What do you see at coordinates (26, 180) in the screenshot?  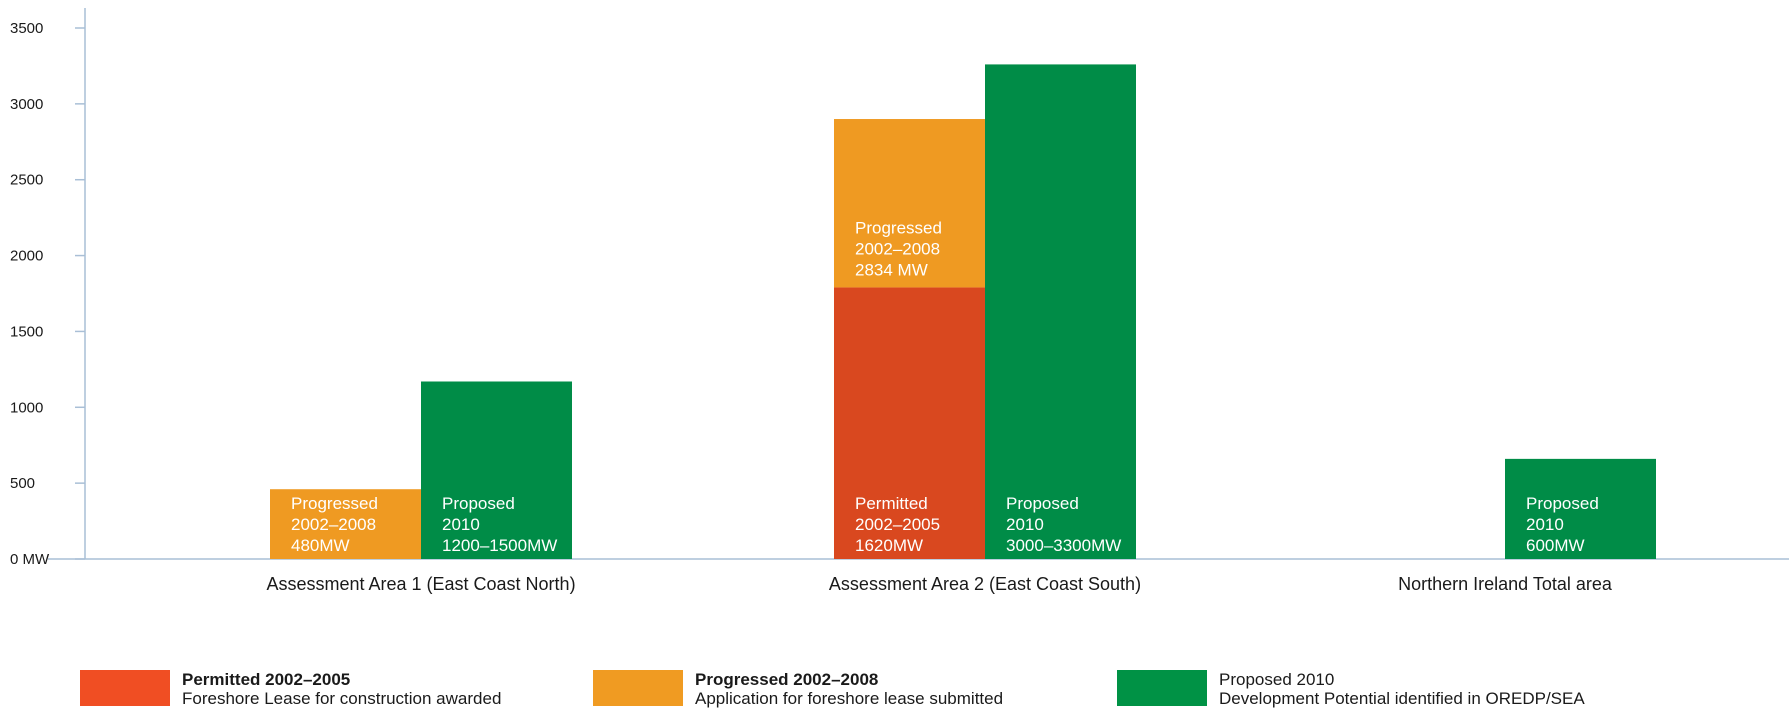 I see `y-tick-label: 2500` at bounding box center [26, 180].